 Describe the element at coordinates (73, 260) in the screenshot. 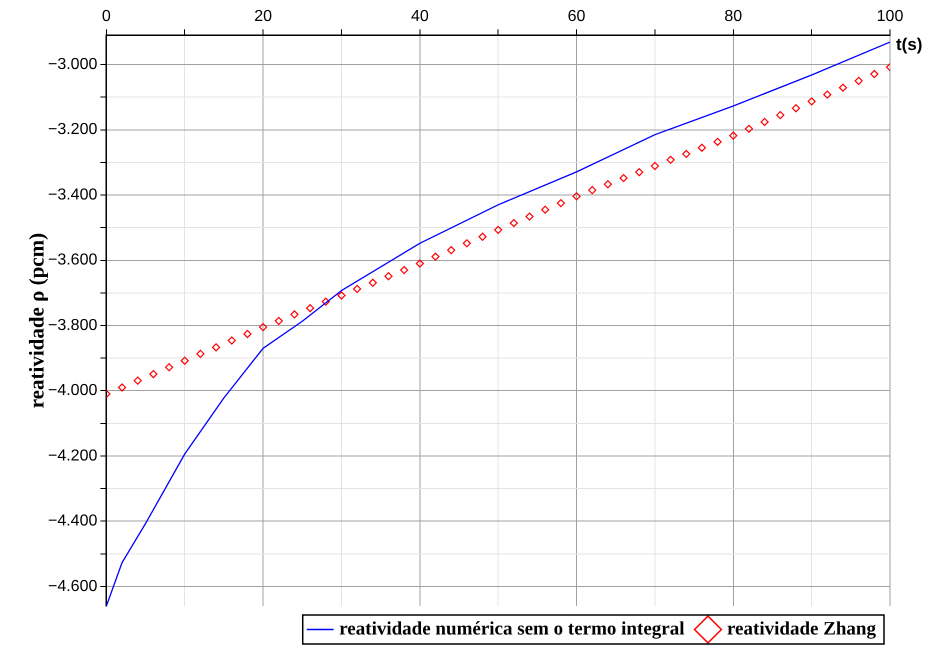

I see `y-tick-label: −3.600` at that location.